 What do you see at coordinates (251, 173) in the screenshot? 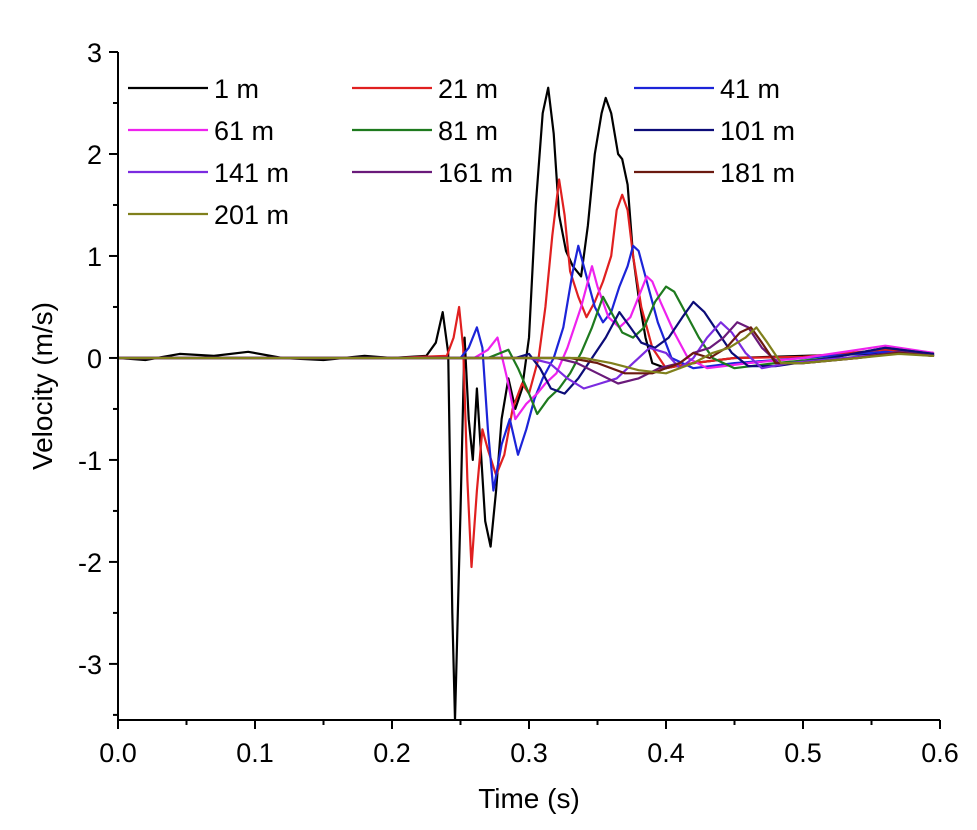
I see `legend-label: 141 m` at bounding box center [251, 173].